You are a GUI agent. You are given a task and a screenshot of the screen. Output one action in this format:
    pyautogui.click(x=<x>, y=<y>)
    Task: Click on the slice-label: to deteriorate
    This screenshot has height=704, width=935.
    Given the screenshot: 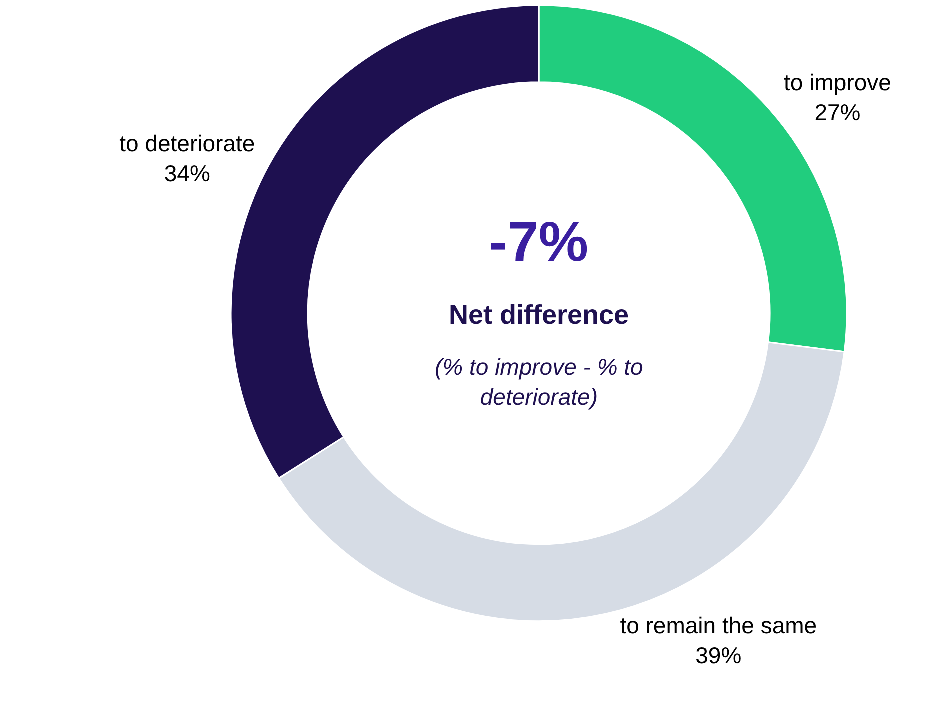 What is the action you would take?
    pyautogui.click(x=188, y=143)
    